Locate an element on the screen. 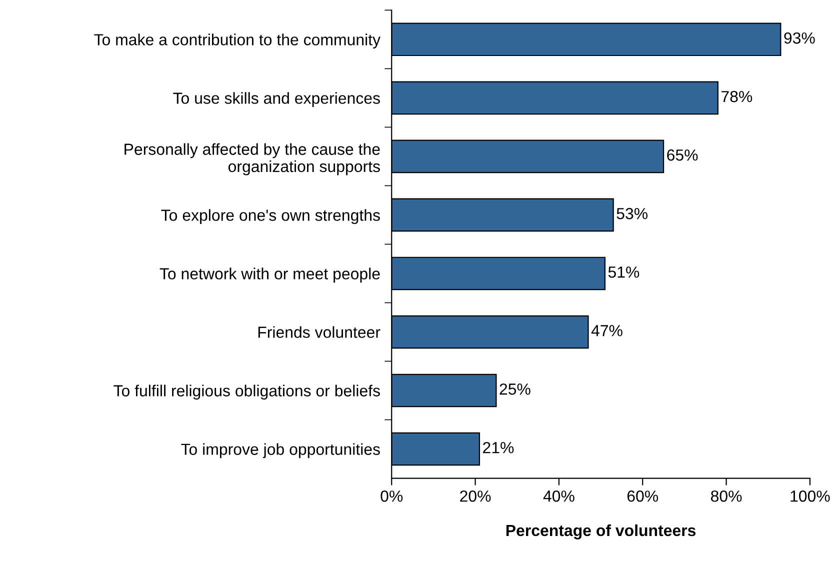  x-tick-label: 20% is located at coordinates (475, 496).